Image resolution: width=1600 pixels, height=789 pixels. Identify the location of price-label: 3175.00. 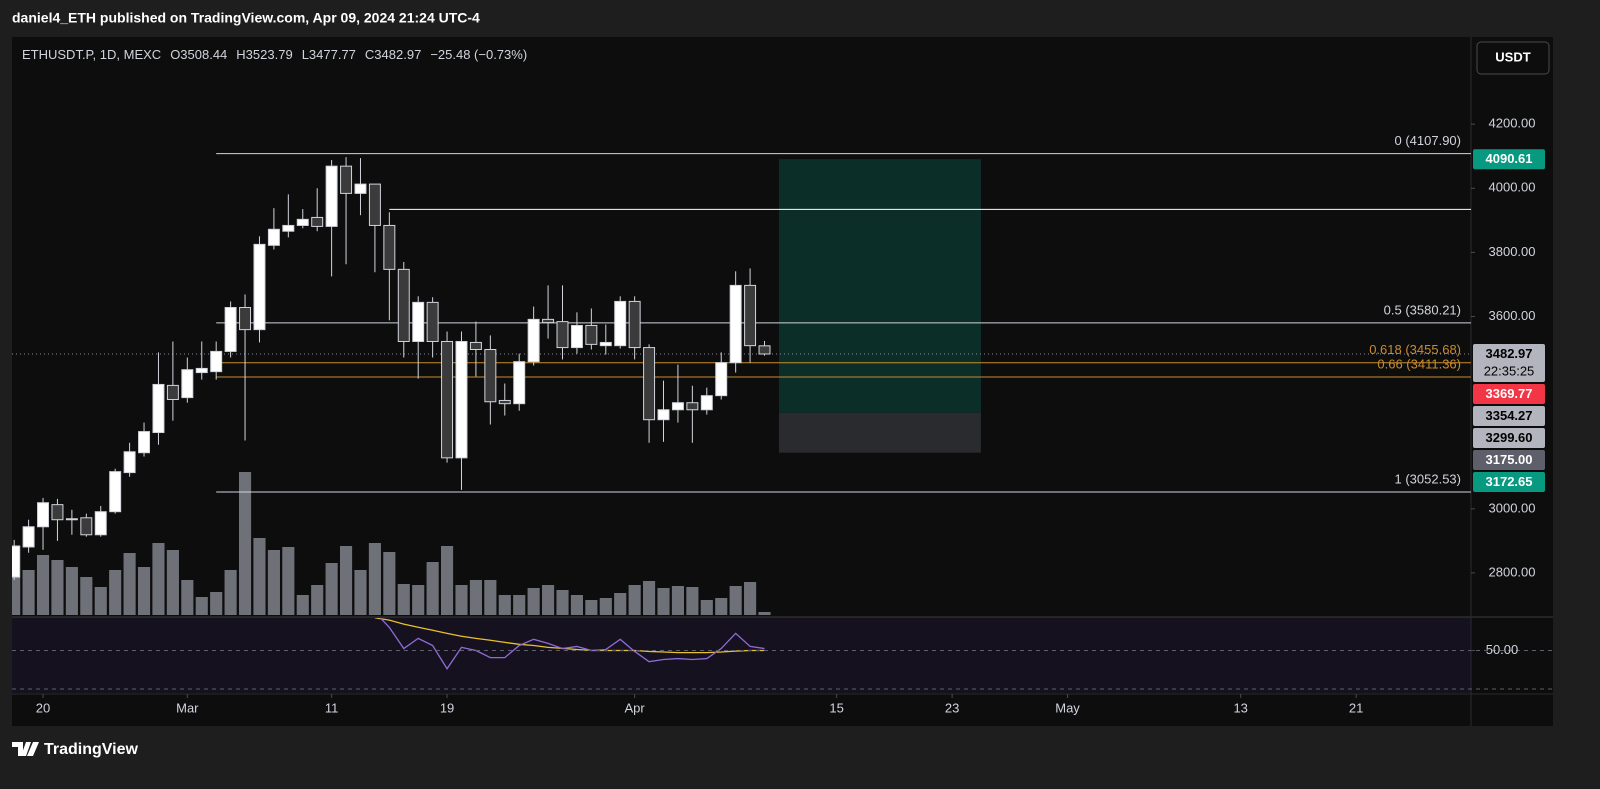
(1509, 459).